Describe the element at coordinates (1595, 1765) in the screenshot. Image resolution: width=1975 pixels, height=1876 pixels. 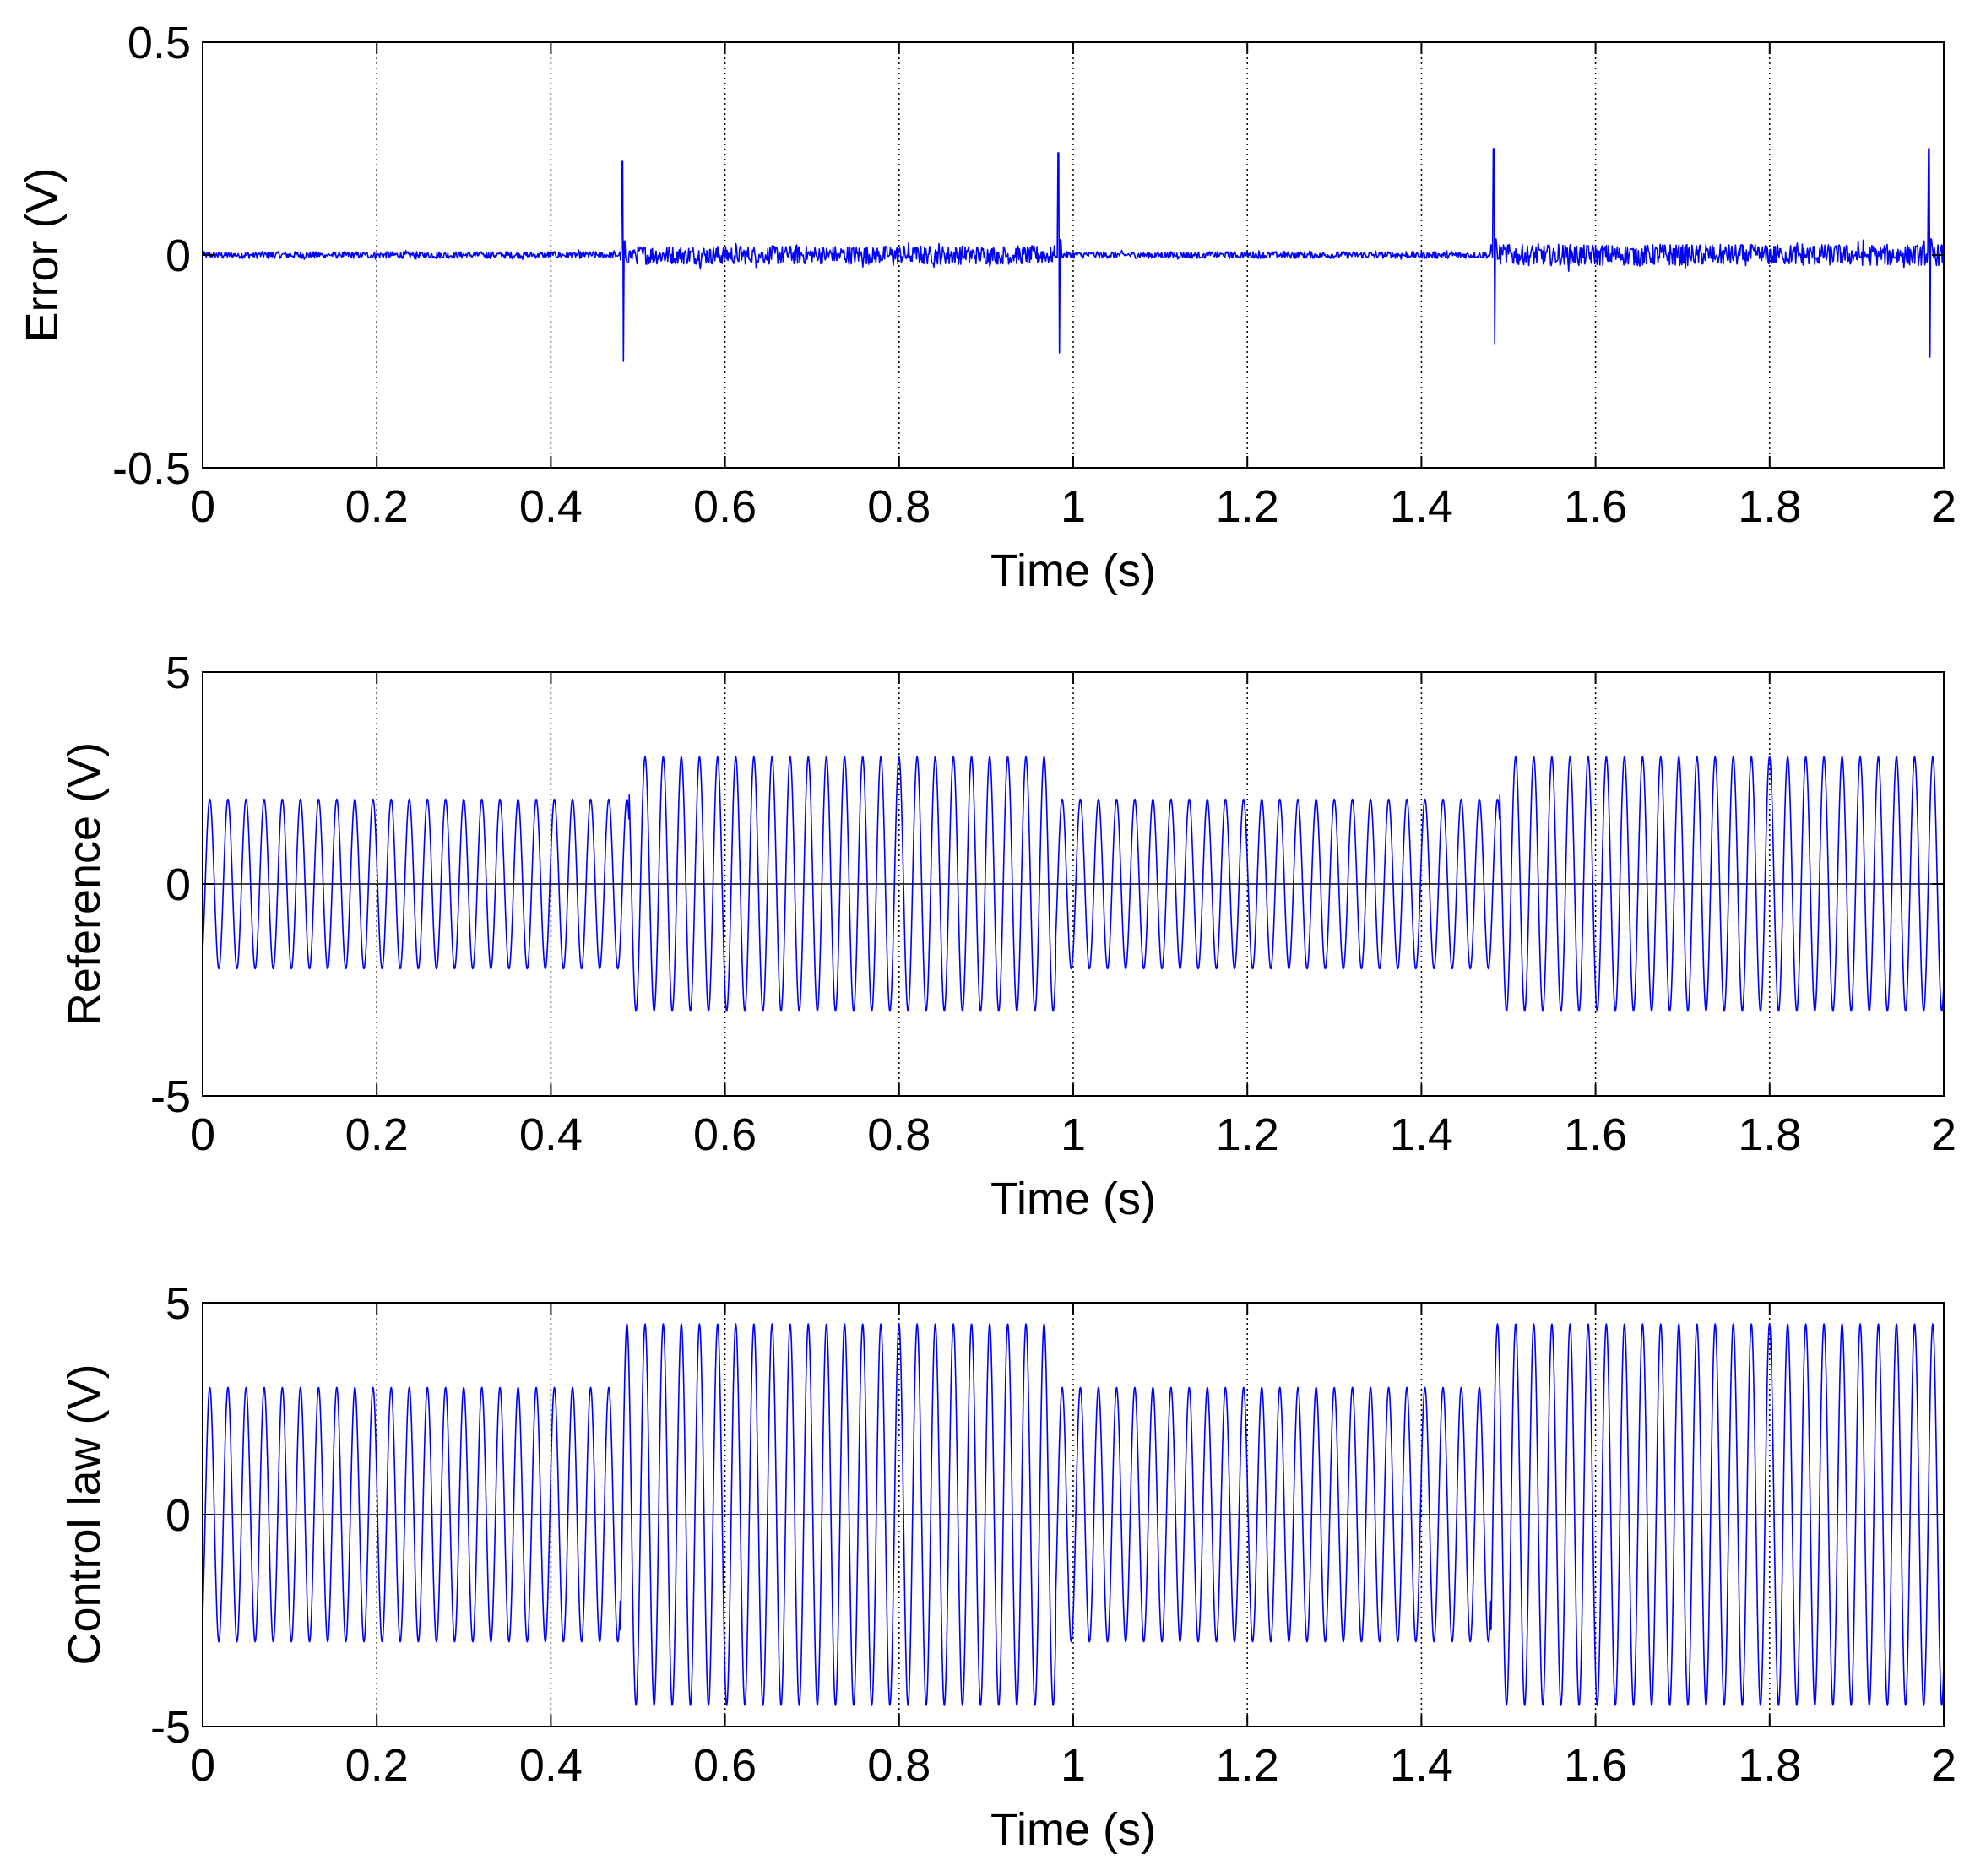
I see `control-law-x-tick-label: 1.6` at that location.